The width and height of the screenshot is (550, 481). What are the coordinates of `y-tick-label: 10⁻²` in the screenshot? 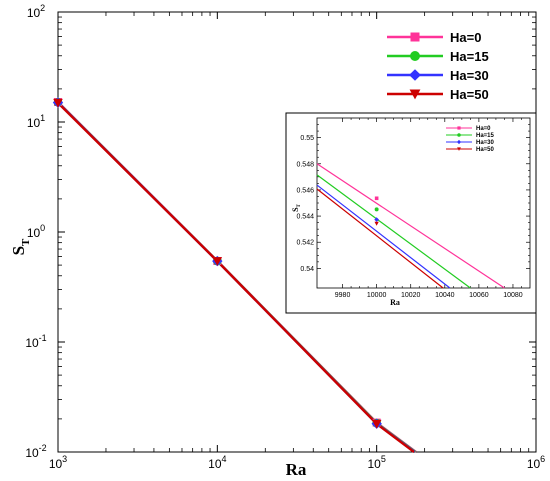 It's located at (35, 451).